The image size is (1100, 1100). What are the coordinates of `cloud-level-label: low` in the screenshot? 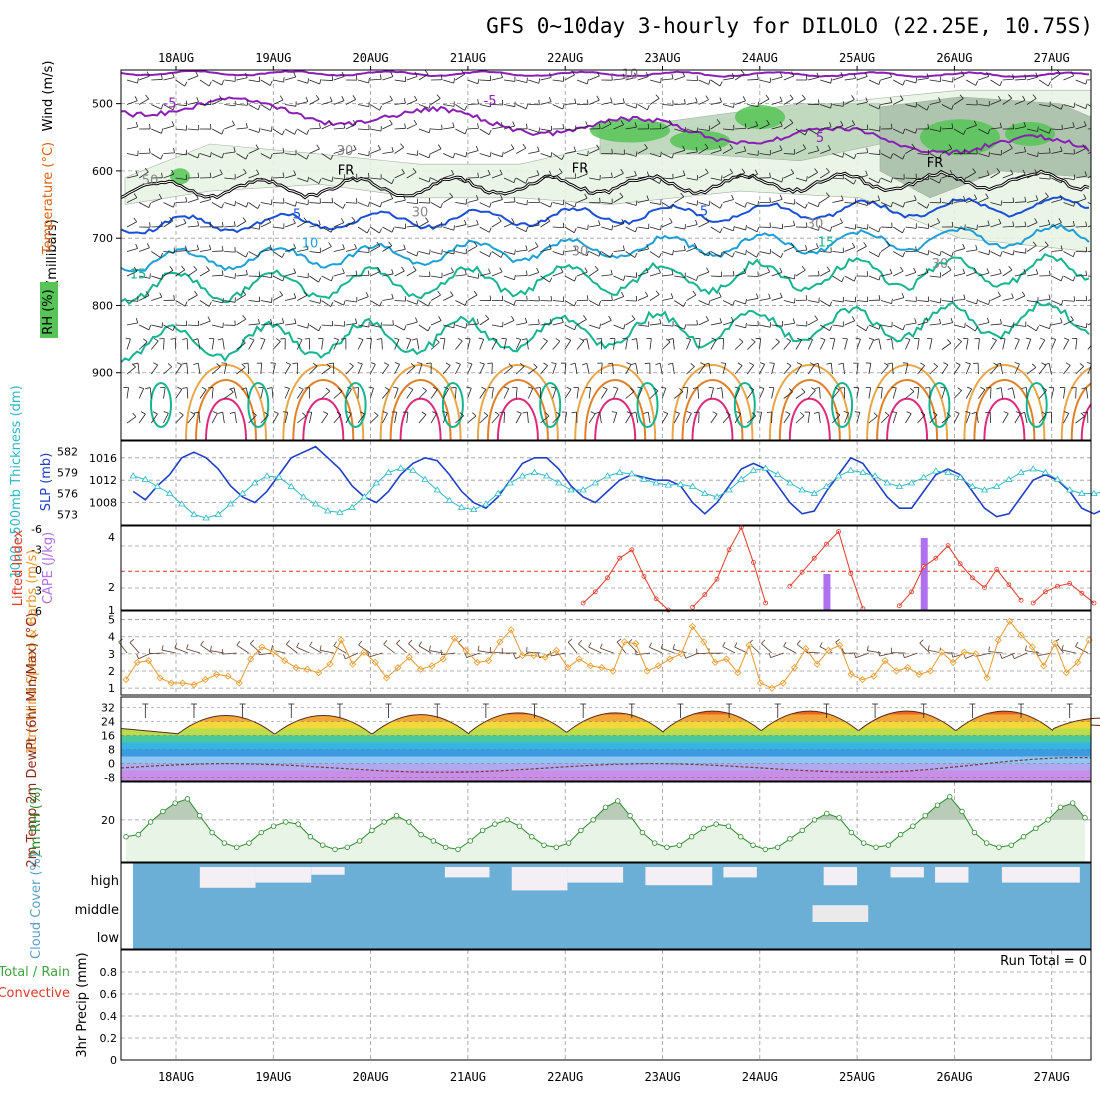 It's located at (108, 938).